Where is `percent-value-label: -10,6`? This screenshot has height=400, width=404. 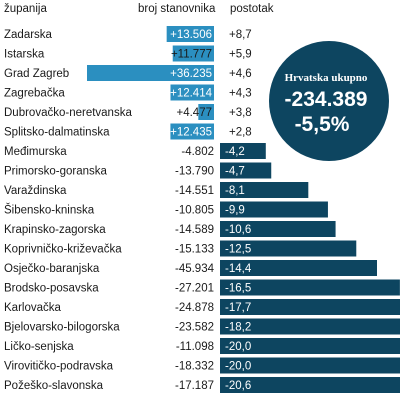 percent-value-label: -10,6 is located at coordinates (238, 230).